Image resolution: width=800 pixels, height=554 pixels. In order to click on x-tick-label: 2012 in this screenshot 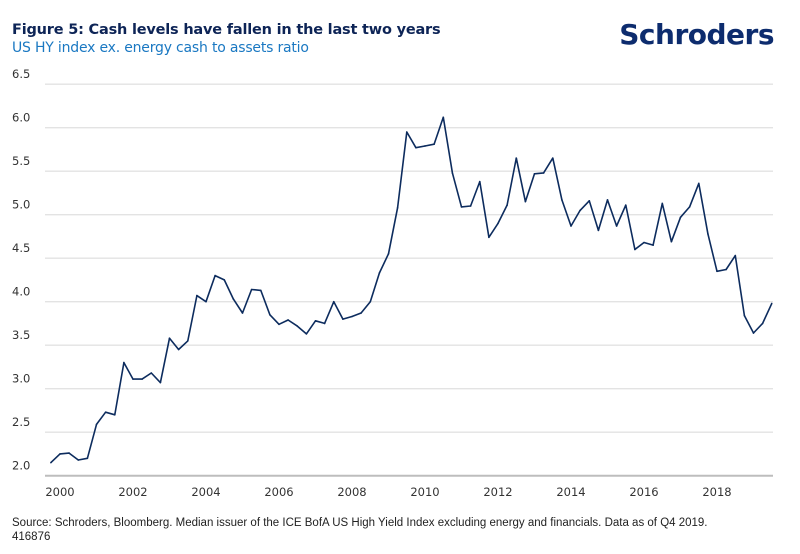, I will do `click(497, 492)`.